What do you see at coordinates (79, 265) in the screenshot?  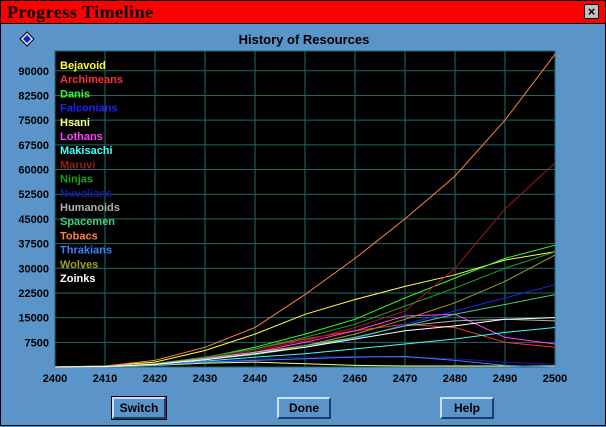 I see `legend-entry: Wolves` at bounding box center [79, 265].